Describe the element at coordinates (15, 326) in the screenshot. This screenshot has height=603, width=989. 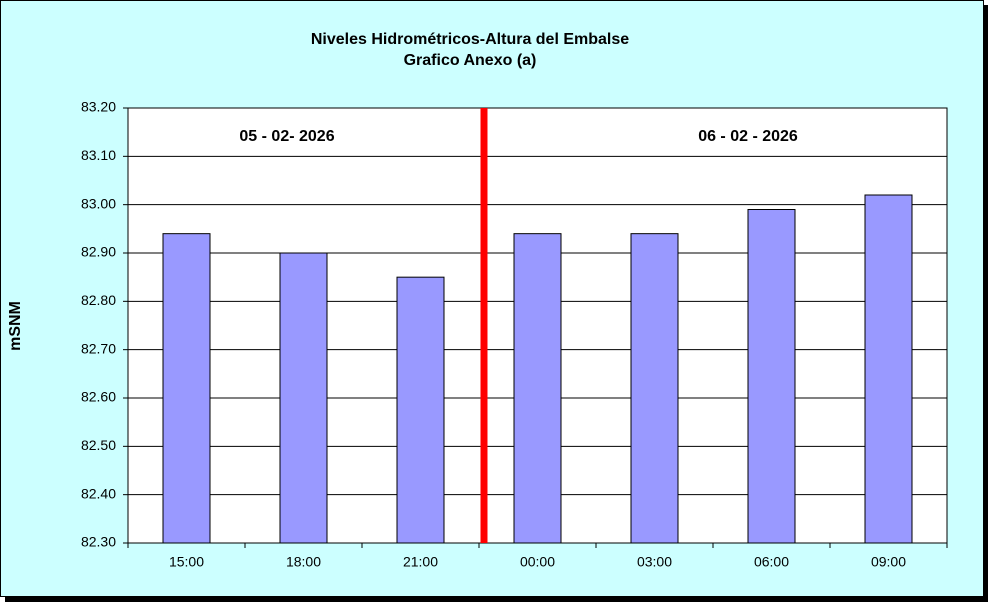
I see `y-axis-label: mSNM` at that location.